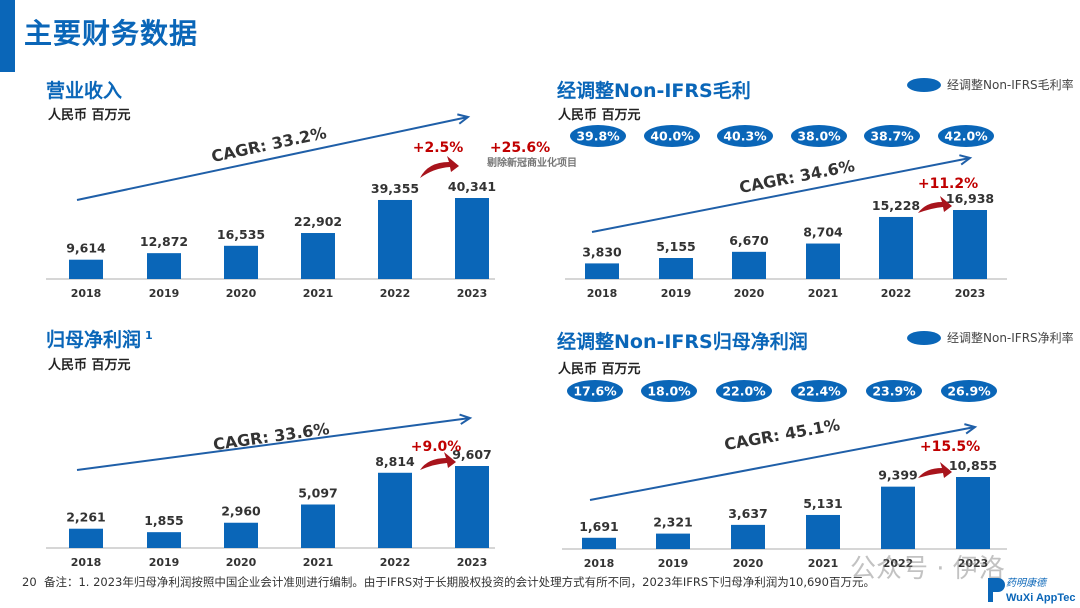 The width and height of the screenshot is (1080, 608). I want to click on growth-label: +9.0%, so click(436, 447).